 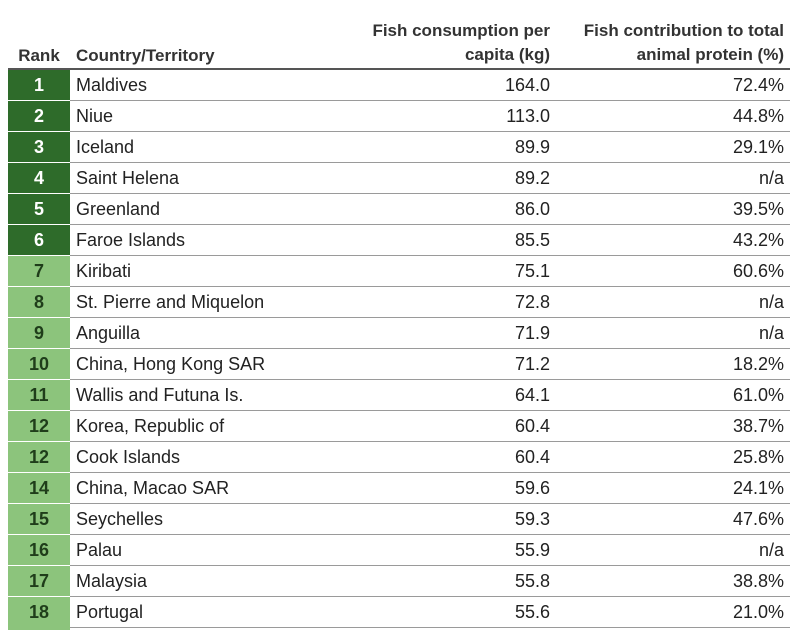 What do you see at coordinates (110, 611) in the screenshot?
I see `country-cell: Portugal` at bounding box center [110, 611].